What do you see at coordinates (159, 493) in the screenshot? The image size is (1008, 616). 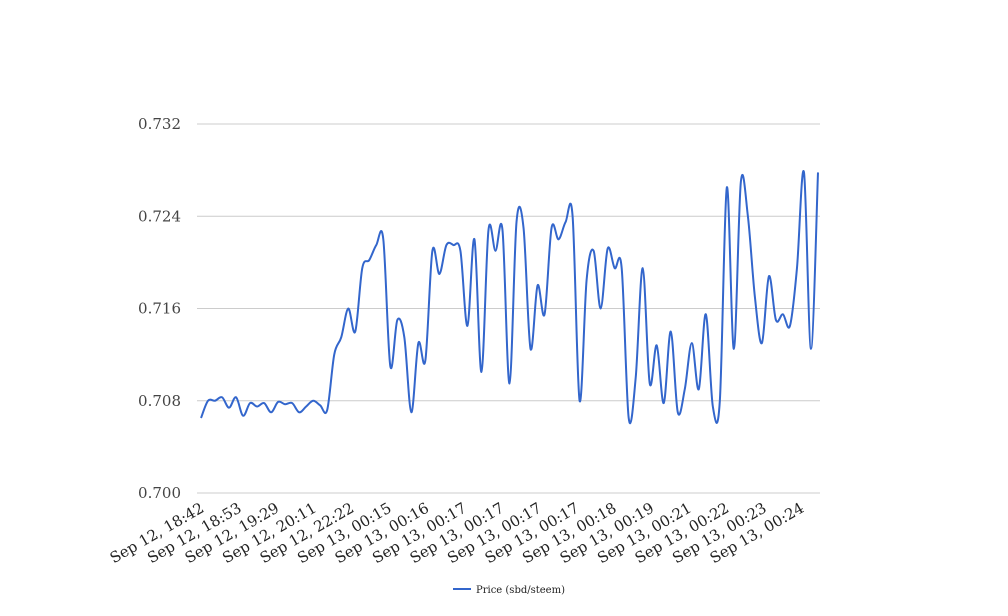 I see `y-tick-label: 0.700` at bounding box center [159, 493].